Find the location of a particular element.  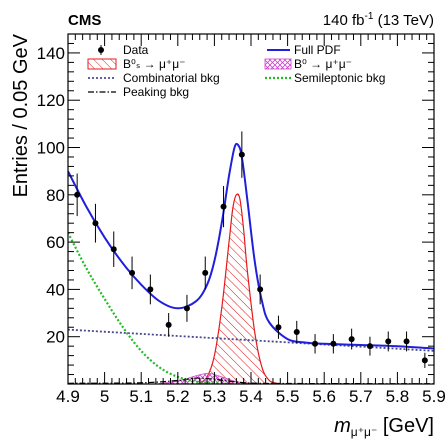

y-tick-label: 100 is located at coordinates (51, 148).